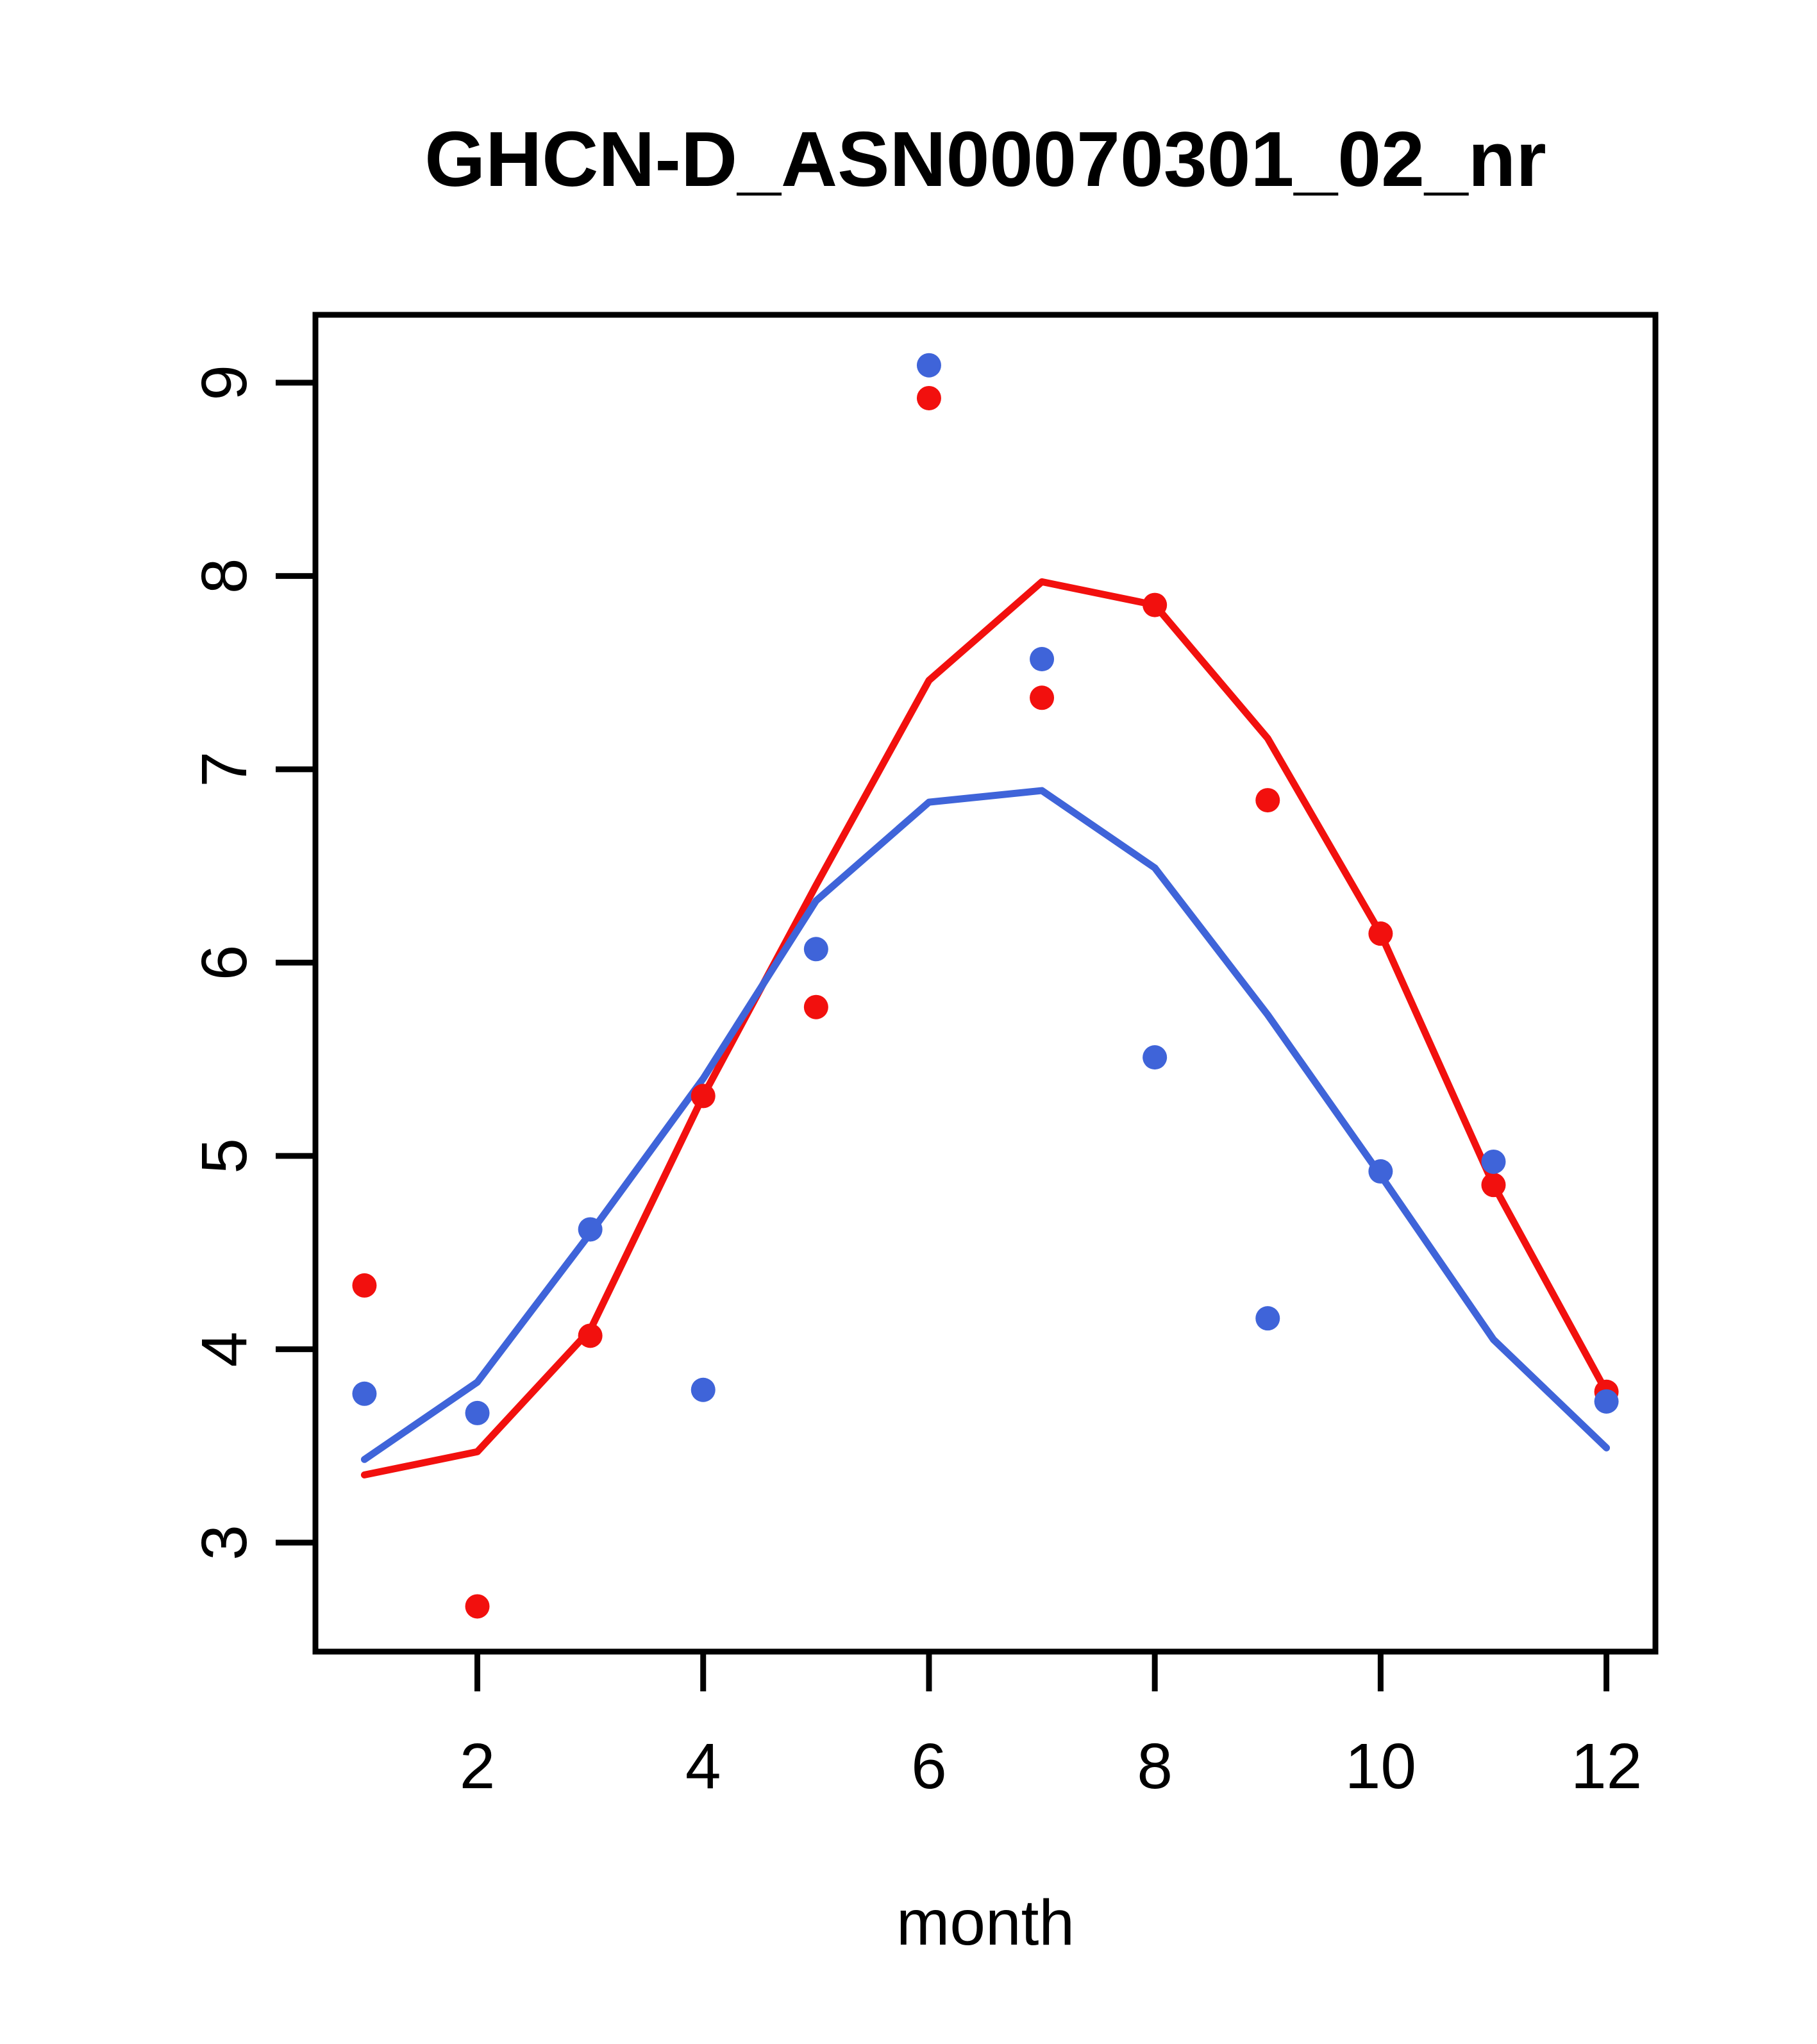 This screenshot has height=2044, width=1817. Describe the element at coordinates (985, 159) in the screenshot. I see `plot-title: GHCN-D_ASN00070301_02_nr` at that location.